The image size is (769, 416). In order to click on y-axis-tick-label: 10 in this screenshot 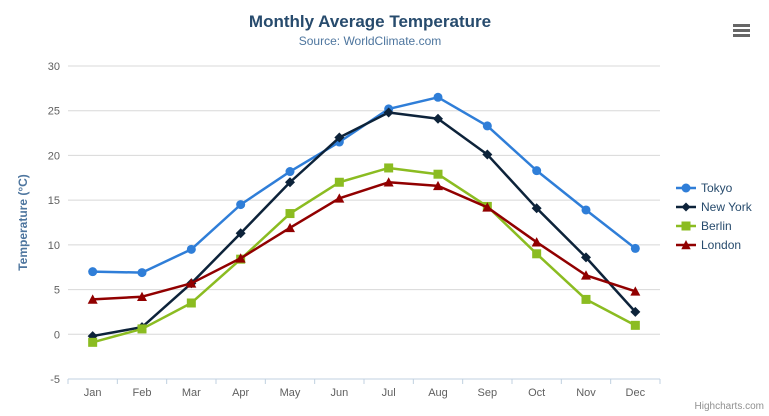, I will do `click(54, 246)`.